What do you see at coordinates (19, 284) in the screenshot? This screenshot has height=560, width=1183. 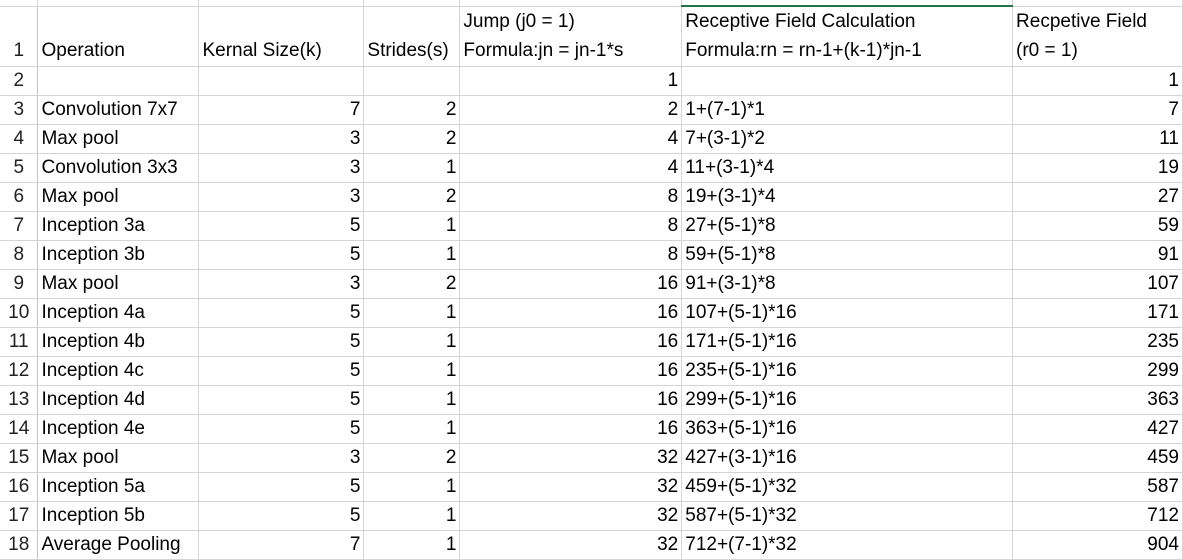 I see `row-number: 9` at bounding box center [19, 284].